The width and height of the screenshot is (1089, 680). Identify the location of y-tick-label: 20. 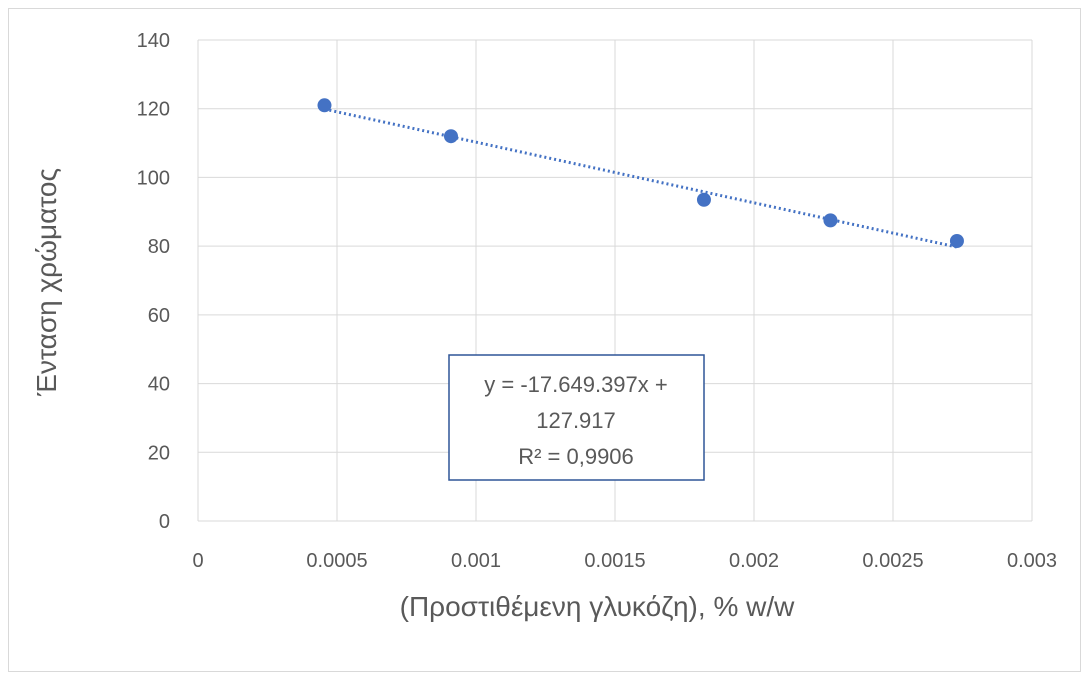
(159, 453).